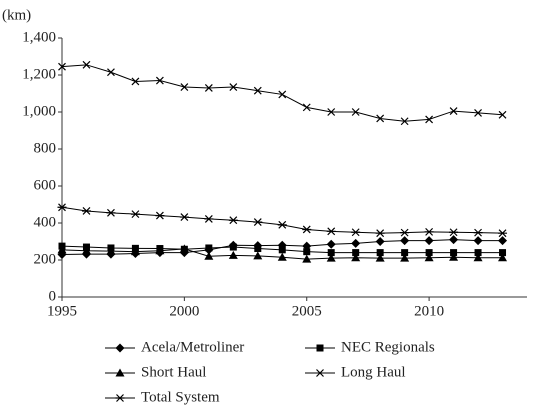 The height and width of the screenshot is (416, 545). What do you see at coordinates (39, 37) in the screenshot?
I see `y-tick-label: 1,400` at bounding box center [39, 37].